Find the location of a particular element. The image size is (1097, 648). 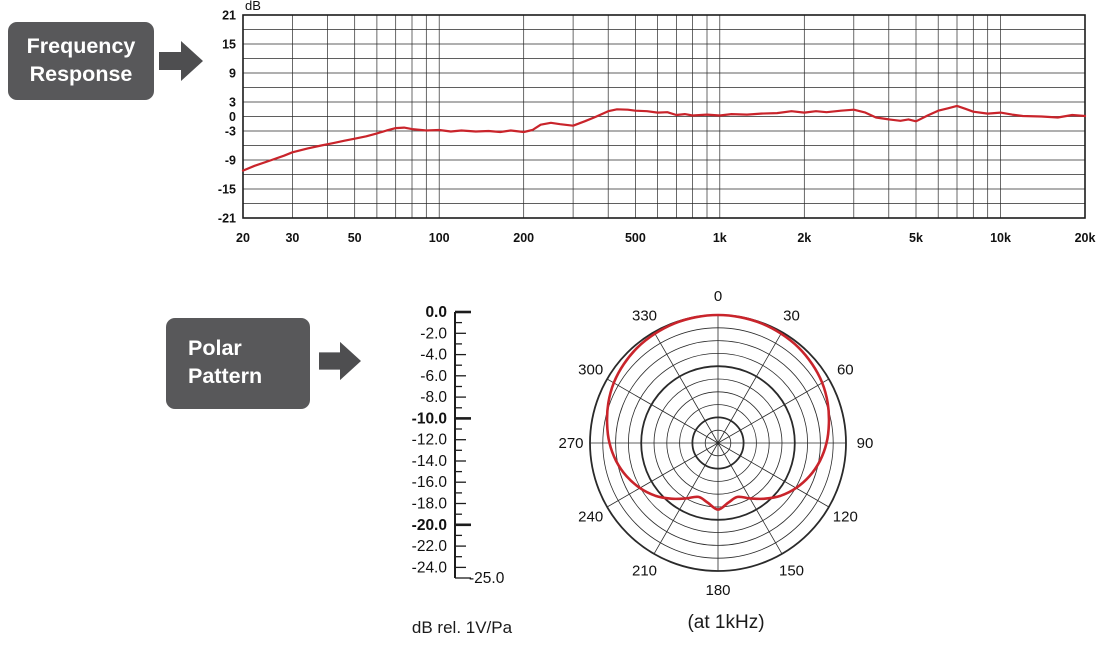

svg-text: 1k is located at coordinates (720, 238).